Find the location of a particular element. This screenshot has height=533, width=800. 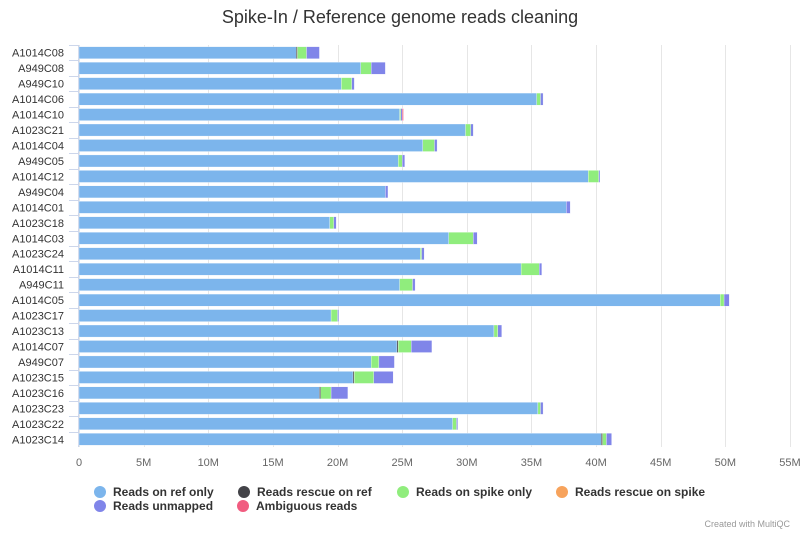

x-tick-label: 55M is located at coordinates (789, 463).